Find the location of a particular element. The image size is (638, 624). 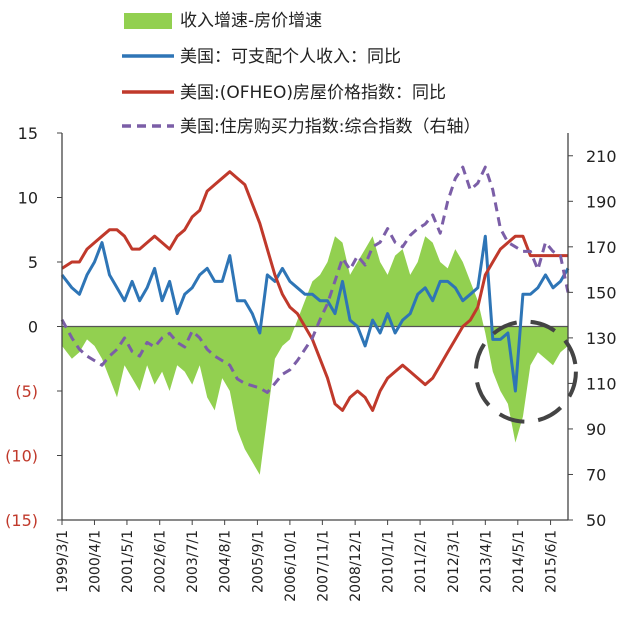

legend-label: 美国：可支配个人收入：同比 is located at coordinates (290, 57).